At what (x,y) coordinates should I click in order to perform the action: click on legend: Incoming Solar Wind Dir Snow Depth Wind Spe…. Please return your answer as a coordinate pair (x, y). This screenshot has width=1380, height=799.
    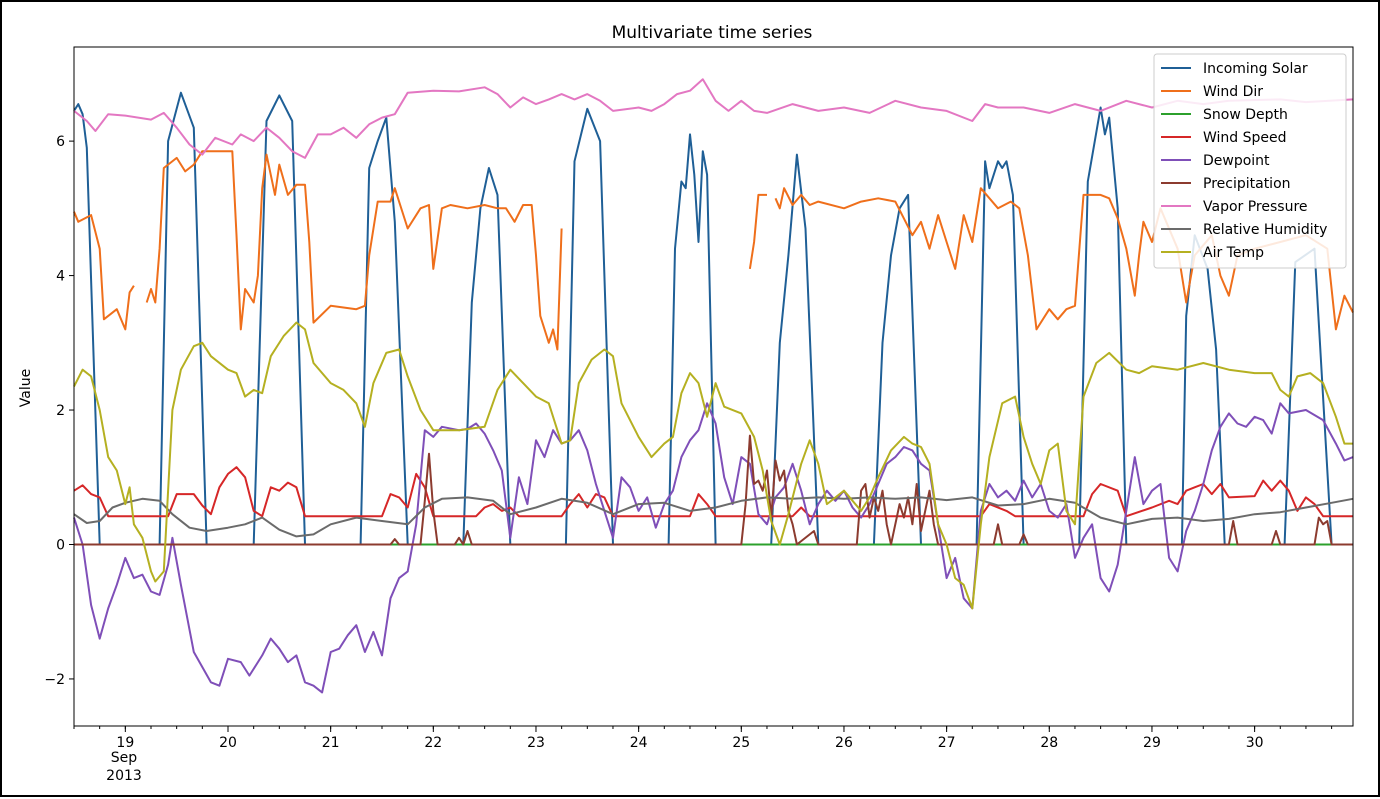
    Looking at the image, I should click on (1250, 161).